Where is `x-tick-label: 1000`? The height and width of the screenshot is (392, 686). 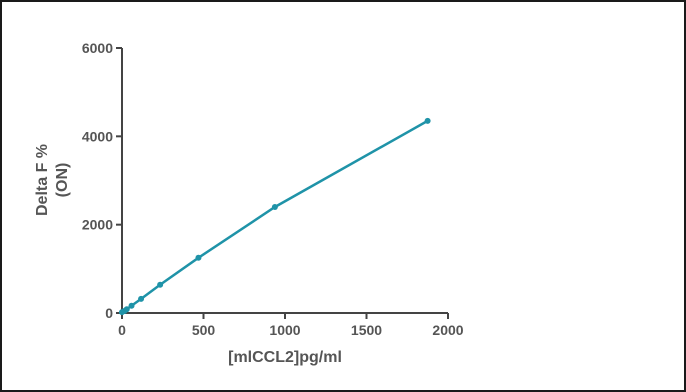
x-tick-label: 1000 is located at coordinates (284, 330).